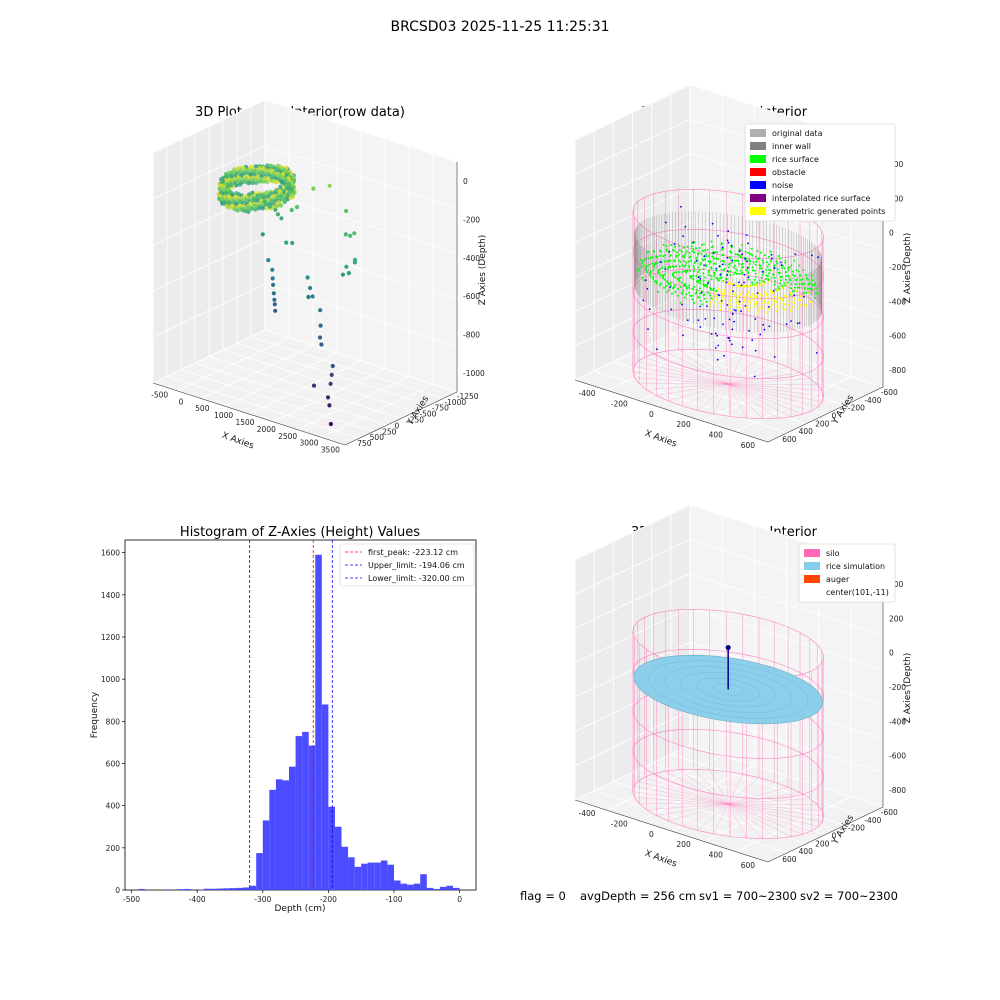 The width and height of the screenshot is (1000, 1000). I want to click on x-tick-label: -400, so click(197, 899).